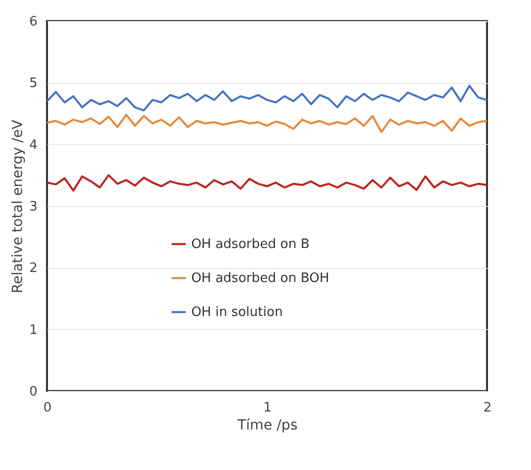  Describe the element at coordinates (47, 408) in the screenshot. I see `x-tick-label: 0` at that location.